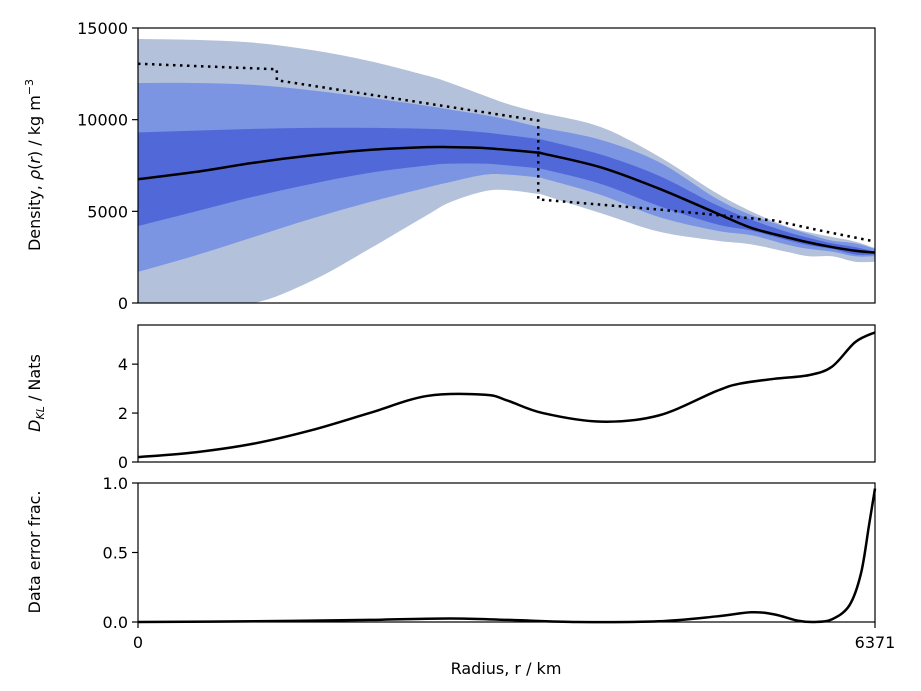  I want to click on error-y-ticks: 0.0 0.5 1.0, so click(120, 553).